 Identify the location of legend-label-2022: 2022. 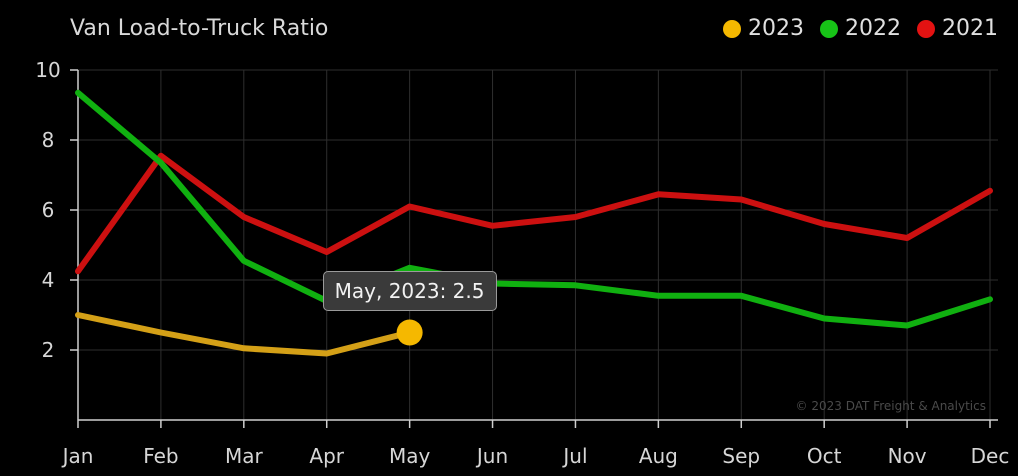
(873, 28).